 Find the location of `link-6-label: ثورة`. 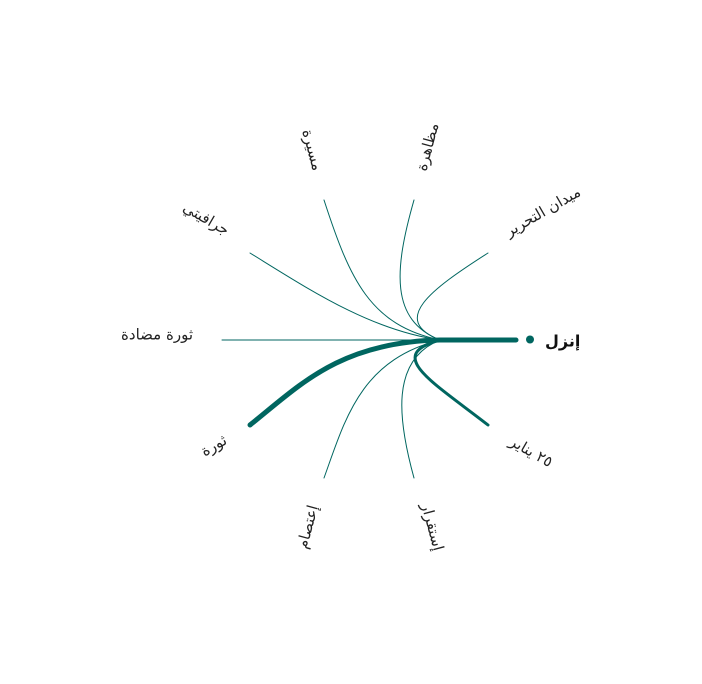

link-6-label: ثورة is located at coordinates (214, 445).